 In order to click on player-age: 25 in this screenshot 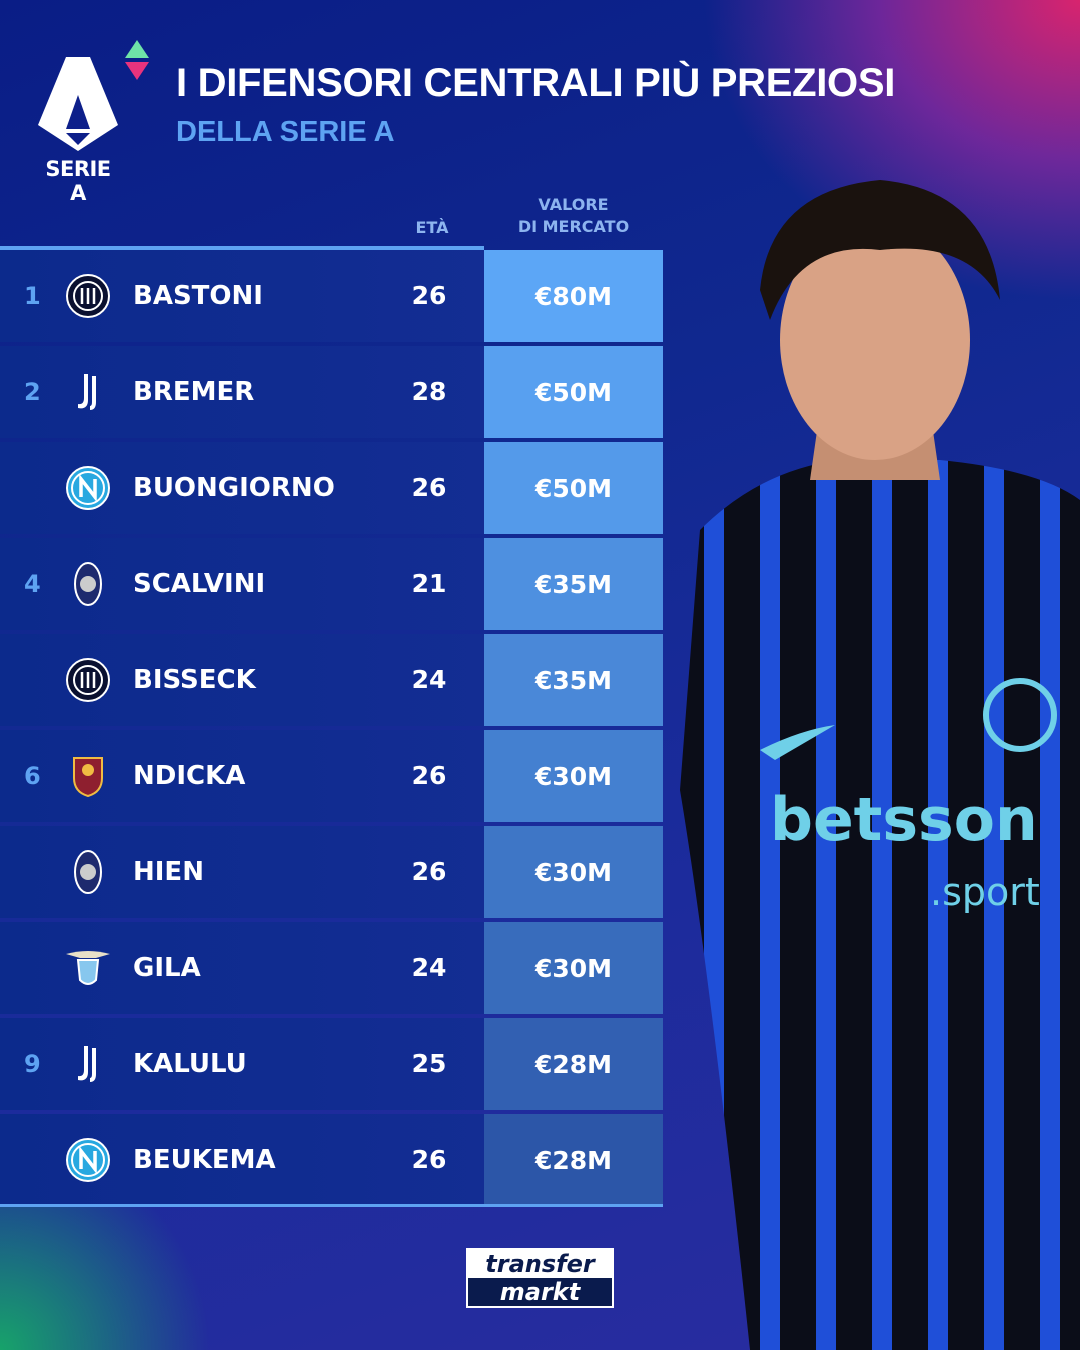, I will do `click(429, 1063)`.